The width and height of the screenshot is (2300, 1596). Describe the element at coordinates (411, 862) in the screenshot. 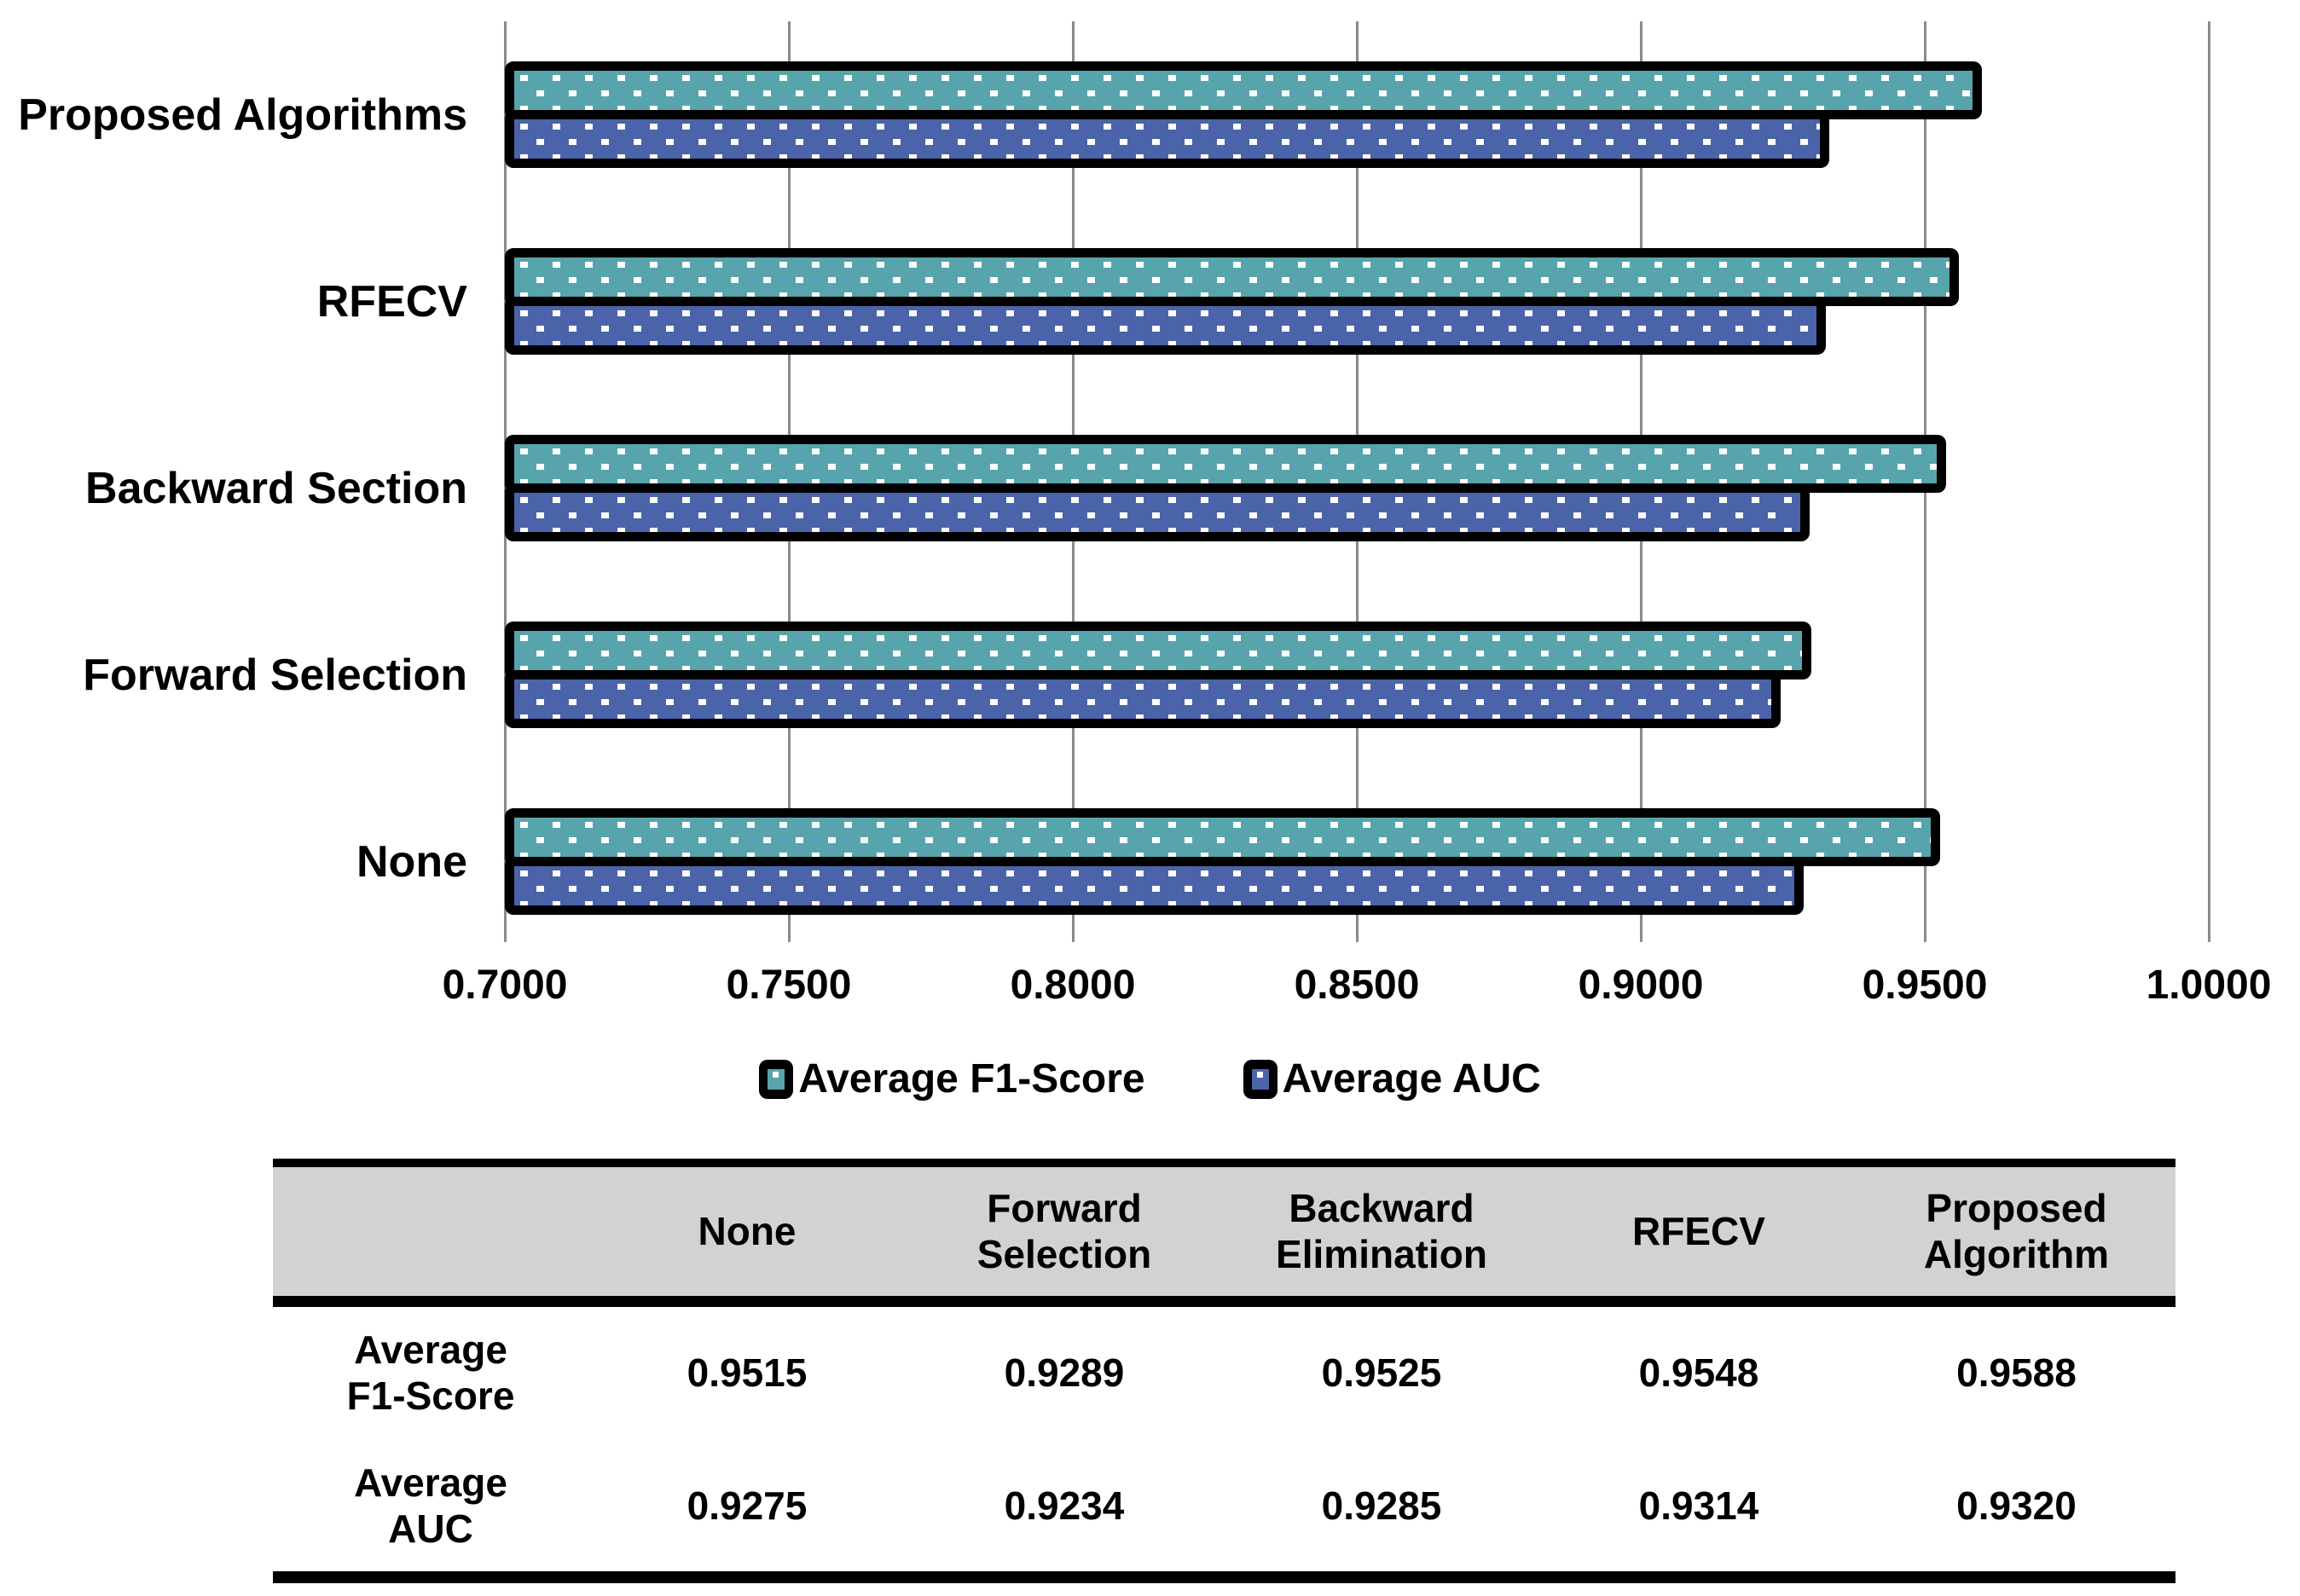

I see `category-label: None` at that location.